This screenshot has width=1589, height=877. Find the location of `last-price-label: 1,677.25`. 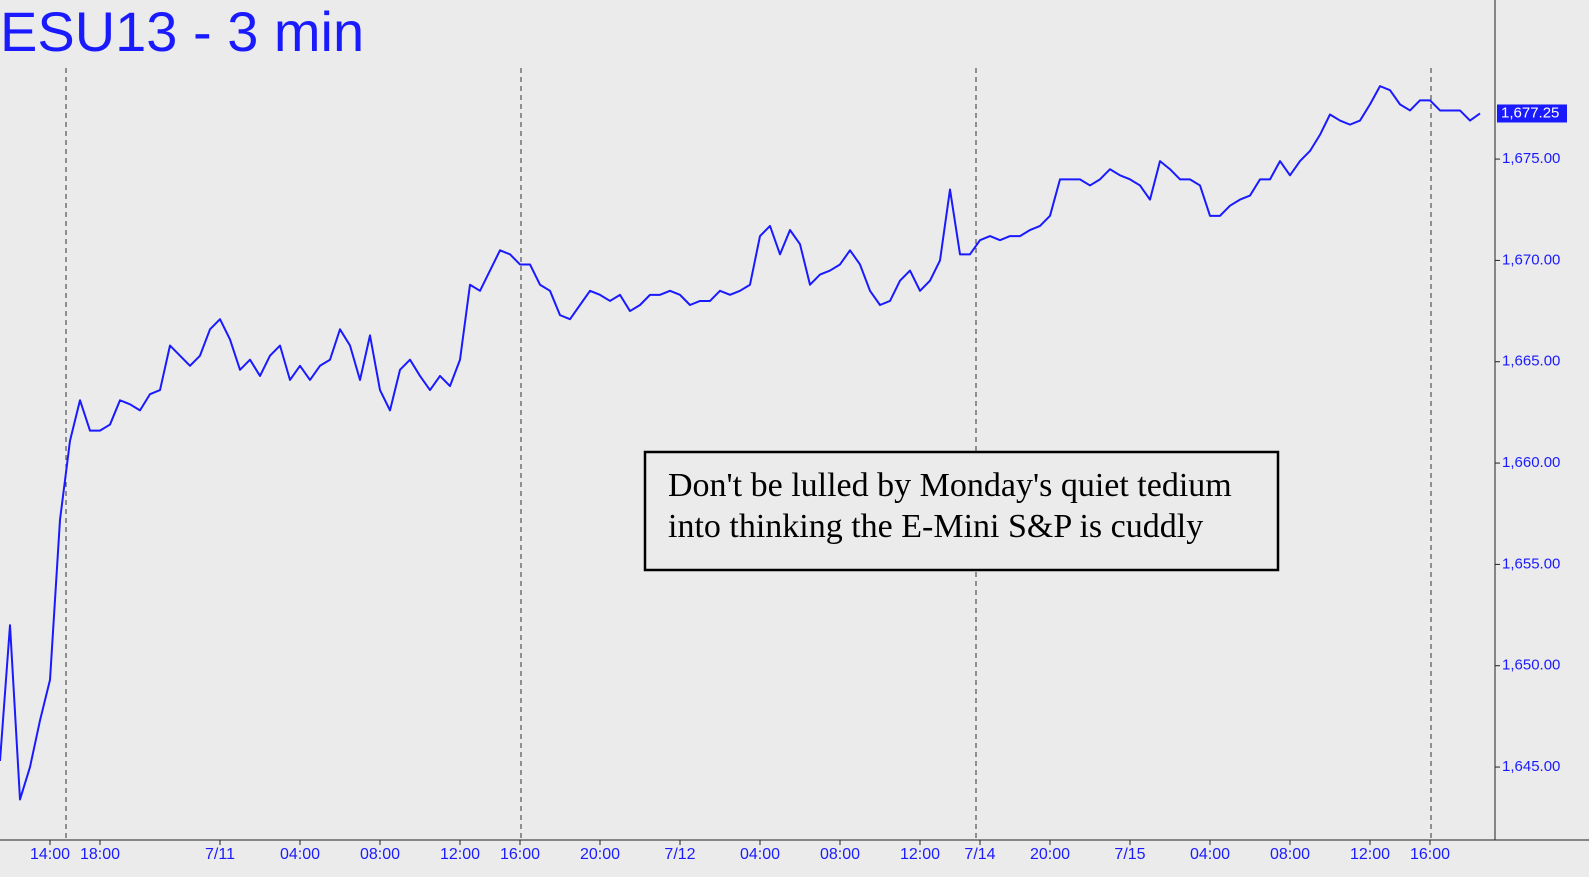

last-price-label: 1,677.25 is located at coordinates (1530, 112).